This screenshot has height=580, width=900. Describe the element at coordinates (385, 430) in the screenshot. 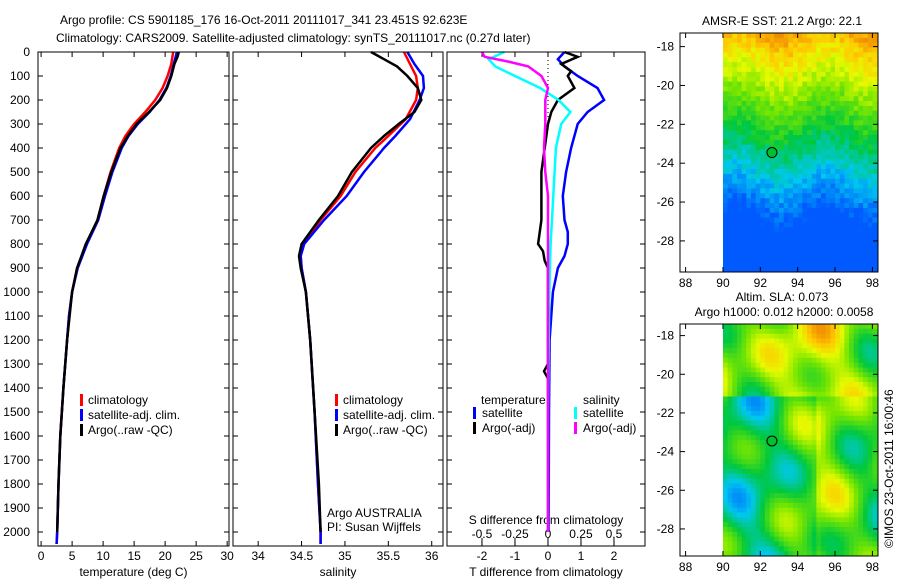

I see `legend-label: Argo(..raw -QC)` at that location.